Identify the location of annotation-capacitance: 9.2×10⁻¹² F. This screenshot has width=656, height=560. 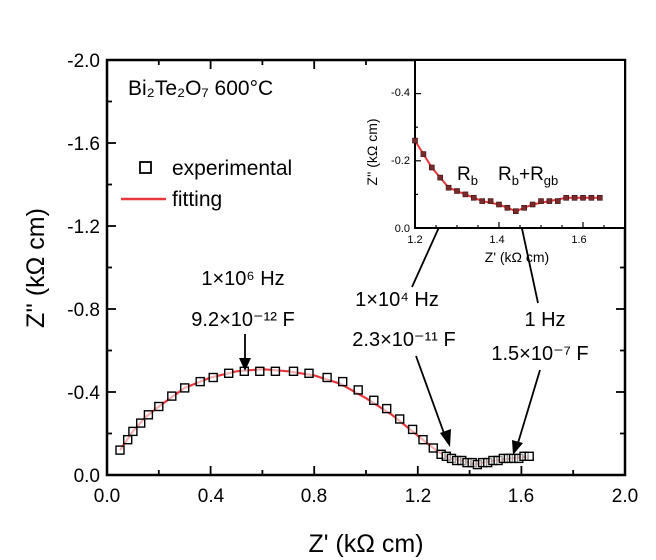
(242, 320).